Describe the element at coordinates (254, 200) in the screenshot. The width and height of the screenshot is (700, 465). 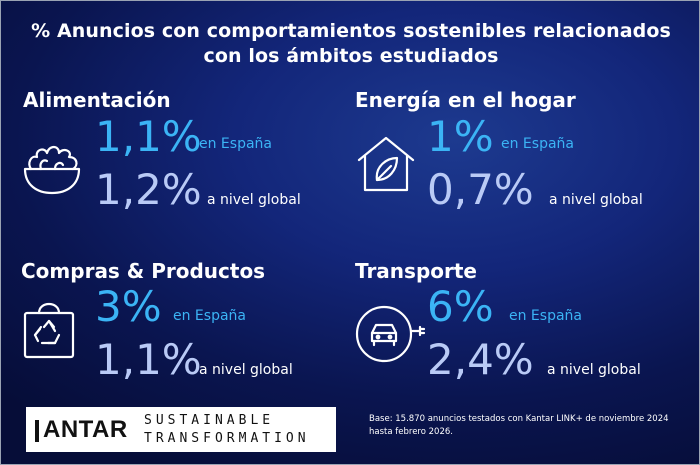
I see `alimentacion-global-label: a nivel global` at that location.